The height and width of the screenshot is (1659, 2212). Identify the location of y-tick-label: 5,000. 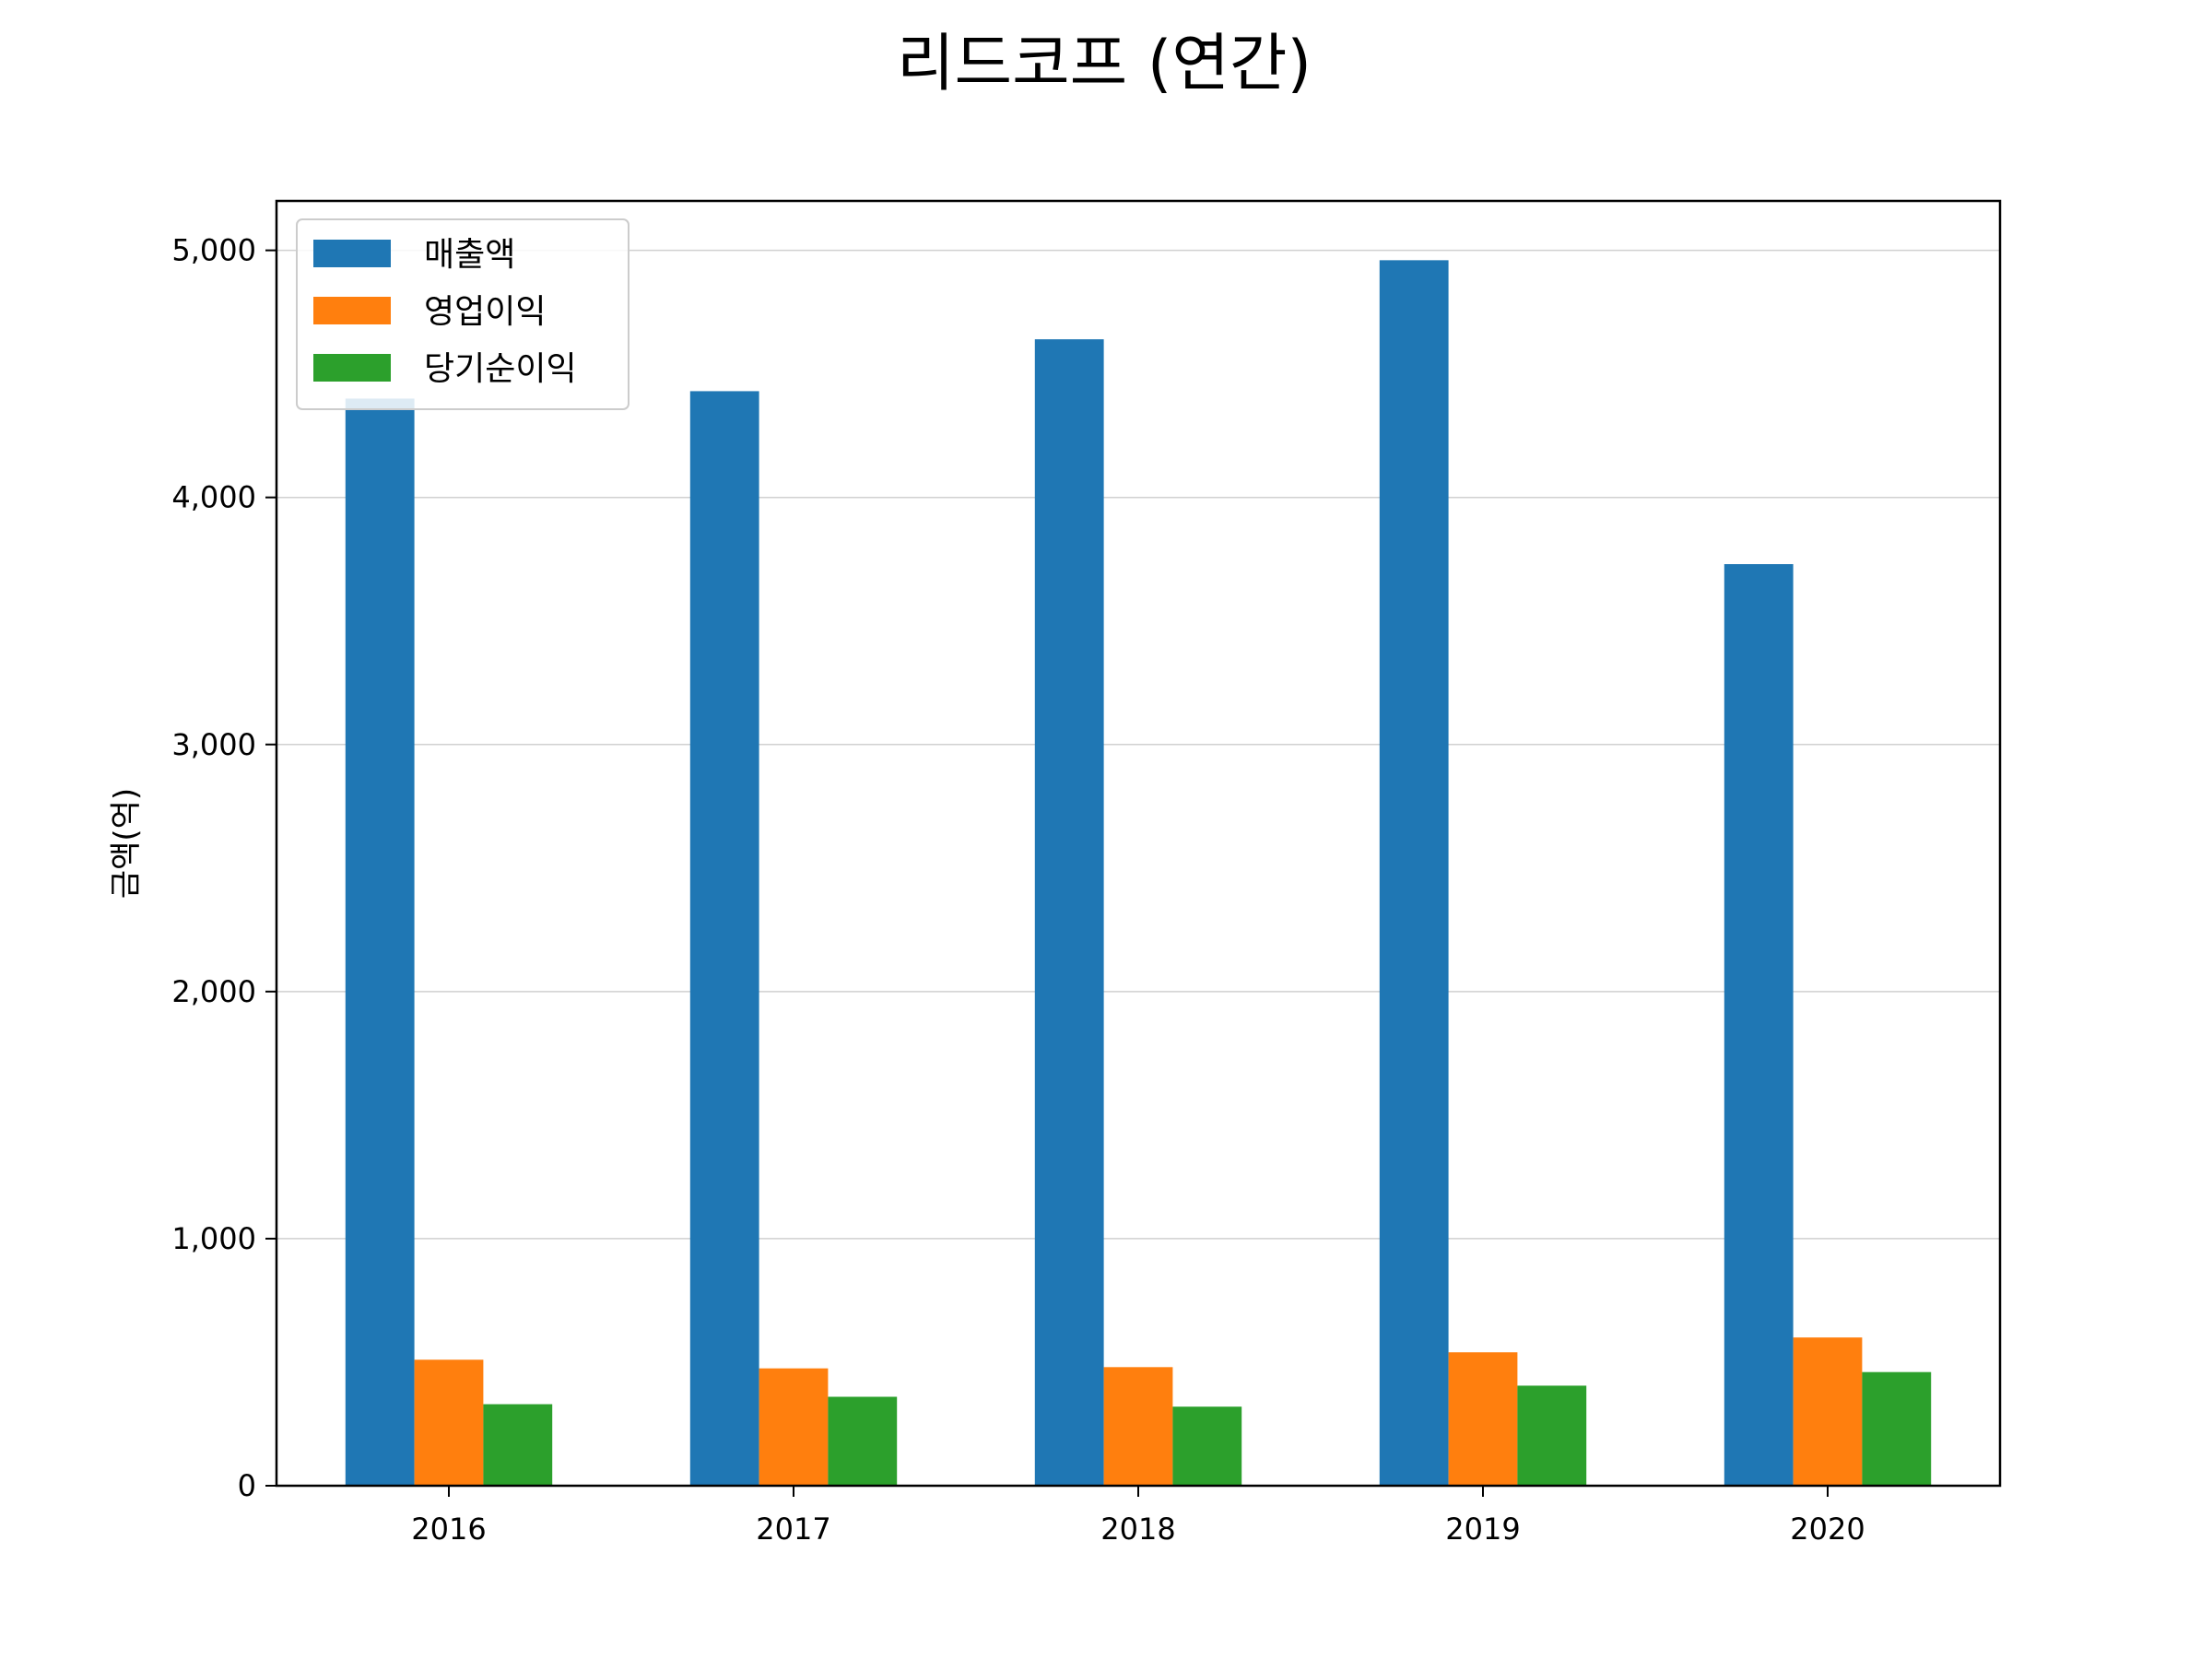
(213, 250).